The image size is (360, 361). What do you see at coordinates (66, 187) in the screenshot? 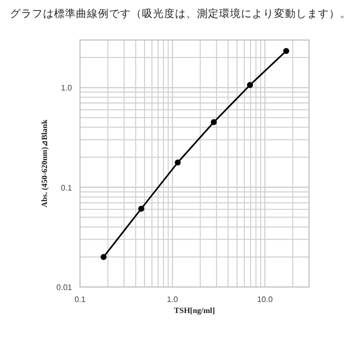
I see `y-tick-label: 0.1` at bounding box center [66, 187].